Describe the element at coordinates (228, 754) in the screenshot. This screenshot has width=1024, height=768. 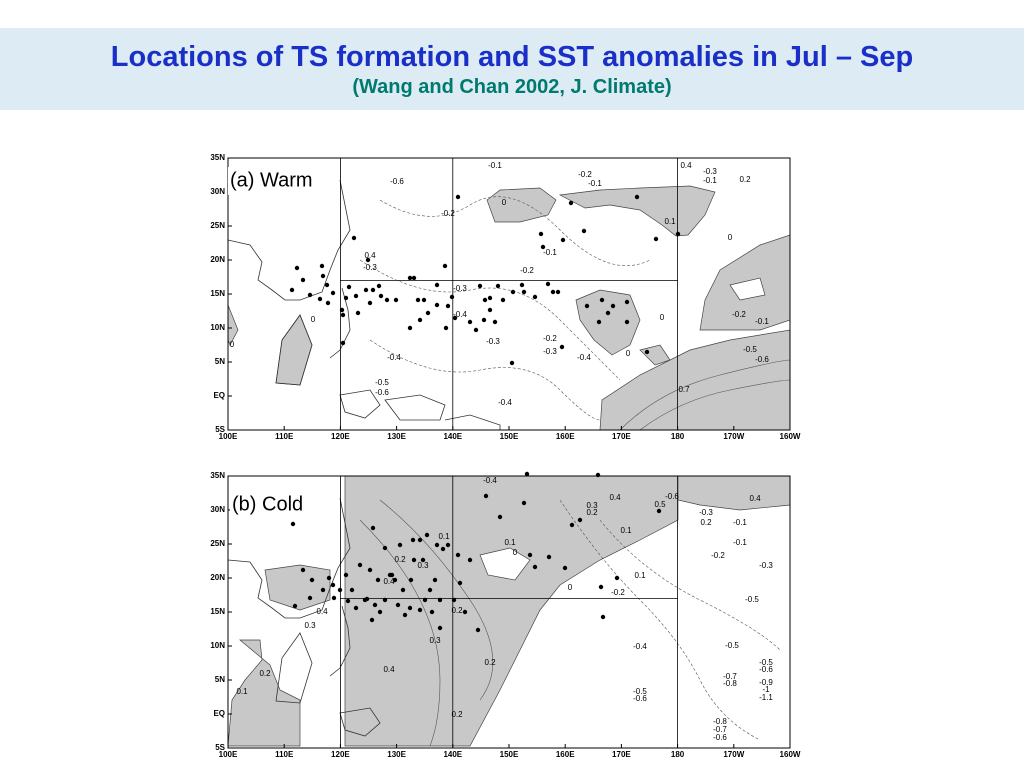
I see `lon-tick-label: 100E` at that location.